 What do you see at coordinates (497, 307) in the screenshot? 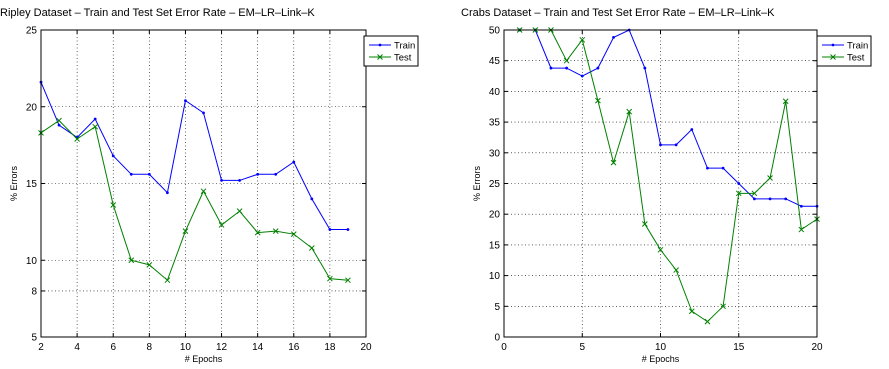
I see `y-tick-label: 5` at bounding box center [497, 307].